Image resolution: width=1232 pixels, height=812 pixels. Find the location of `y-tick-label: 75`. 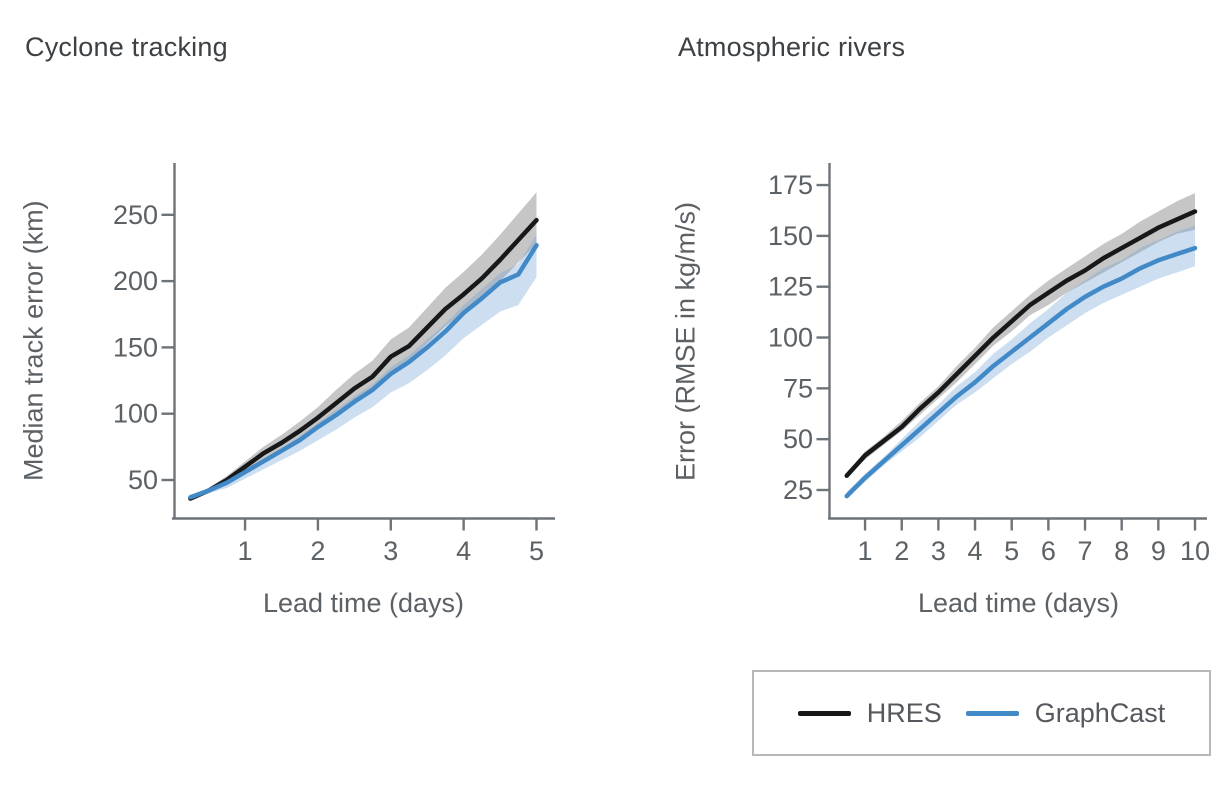

y-tick-label: 75 is located at coordinates (798, 388).